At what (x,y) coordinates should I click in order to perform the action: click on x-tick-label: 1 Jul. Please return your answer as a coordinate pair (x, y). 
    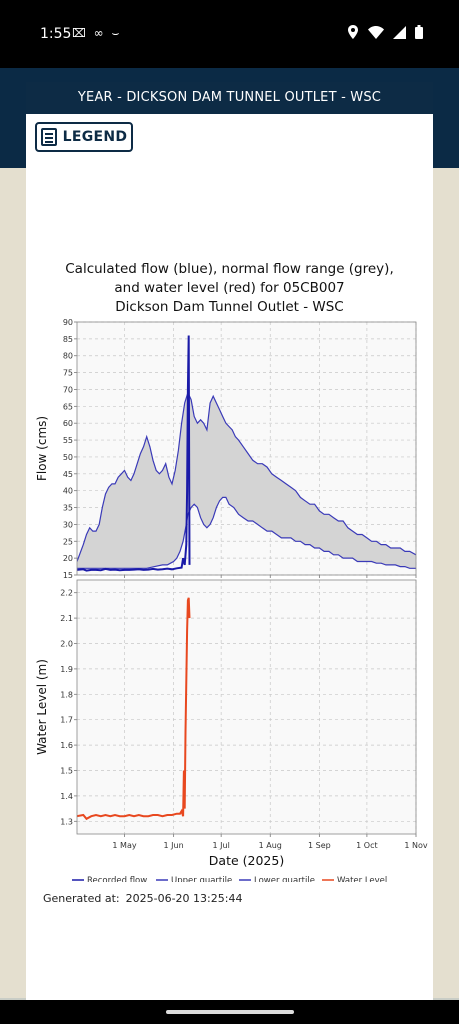
    Looking at the image, I should click on (221, 845).